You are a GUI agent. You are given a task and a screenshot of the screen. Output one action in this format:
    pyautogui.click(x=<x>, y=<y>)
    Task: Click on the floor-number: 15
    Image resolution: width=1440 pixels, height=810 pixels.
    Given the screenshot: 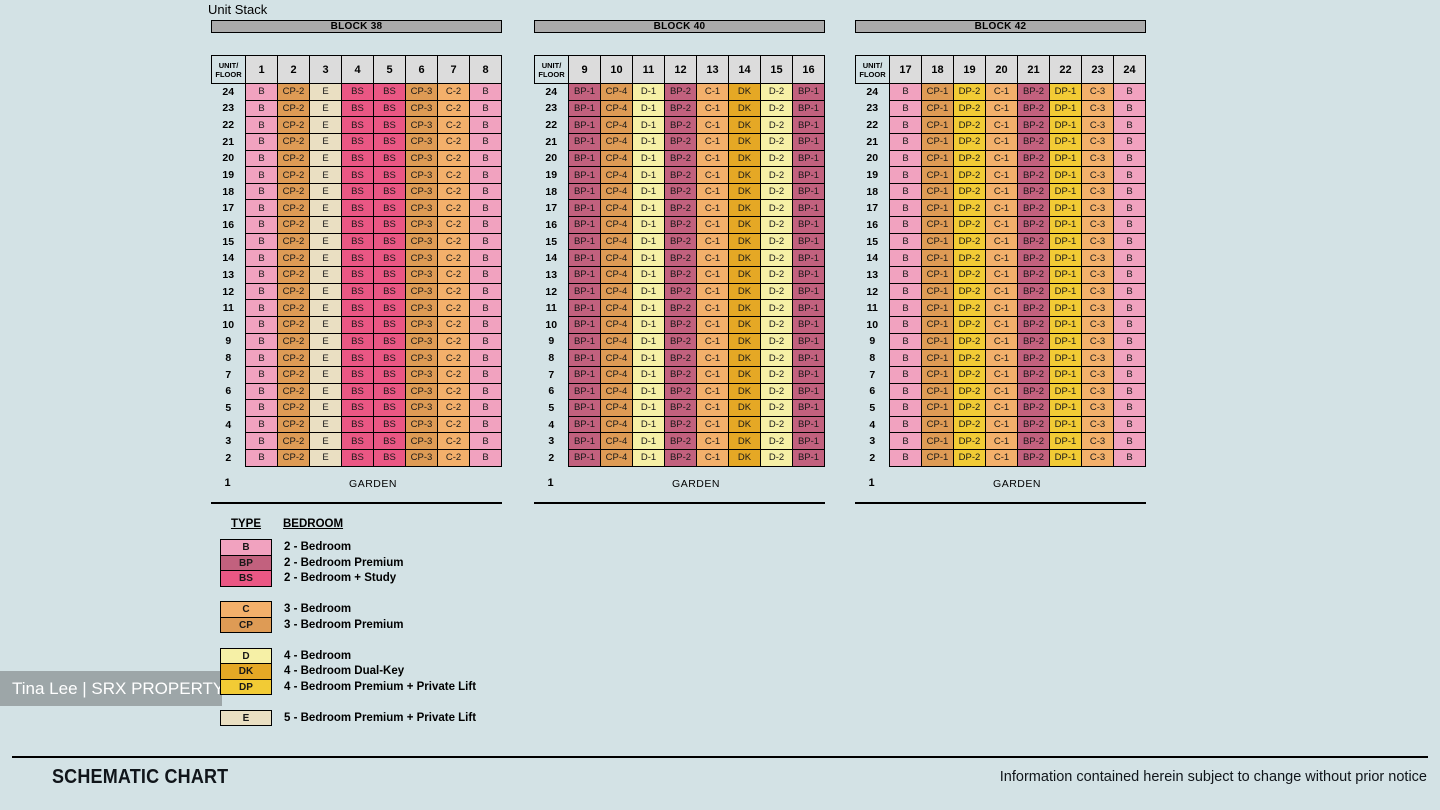 What is the action you would take?
    pyautogui.click(x=872, y=241)
    